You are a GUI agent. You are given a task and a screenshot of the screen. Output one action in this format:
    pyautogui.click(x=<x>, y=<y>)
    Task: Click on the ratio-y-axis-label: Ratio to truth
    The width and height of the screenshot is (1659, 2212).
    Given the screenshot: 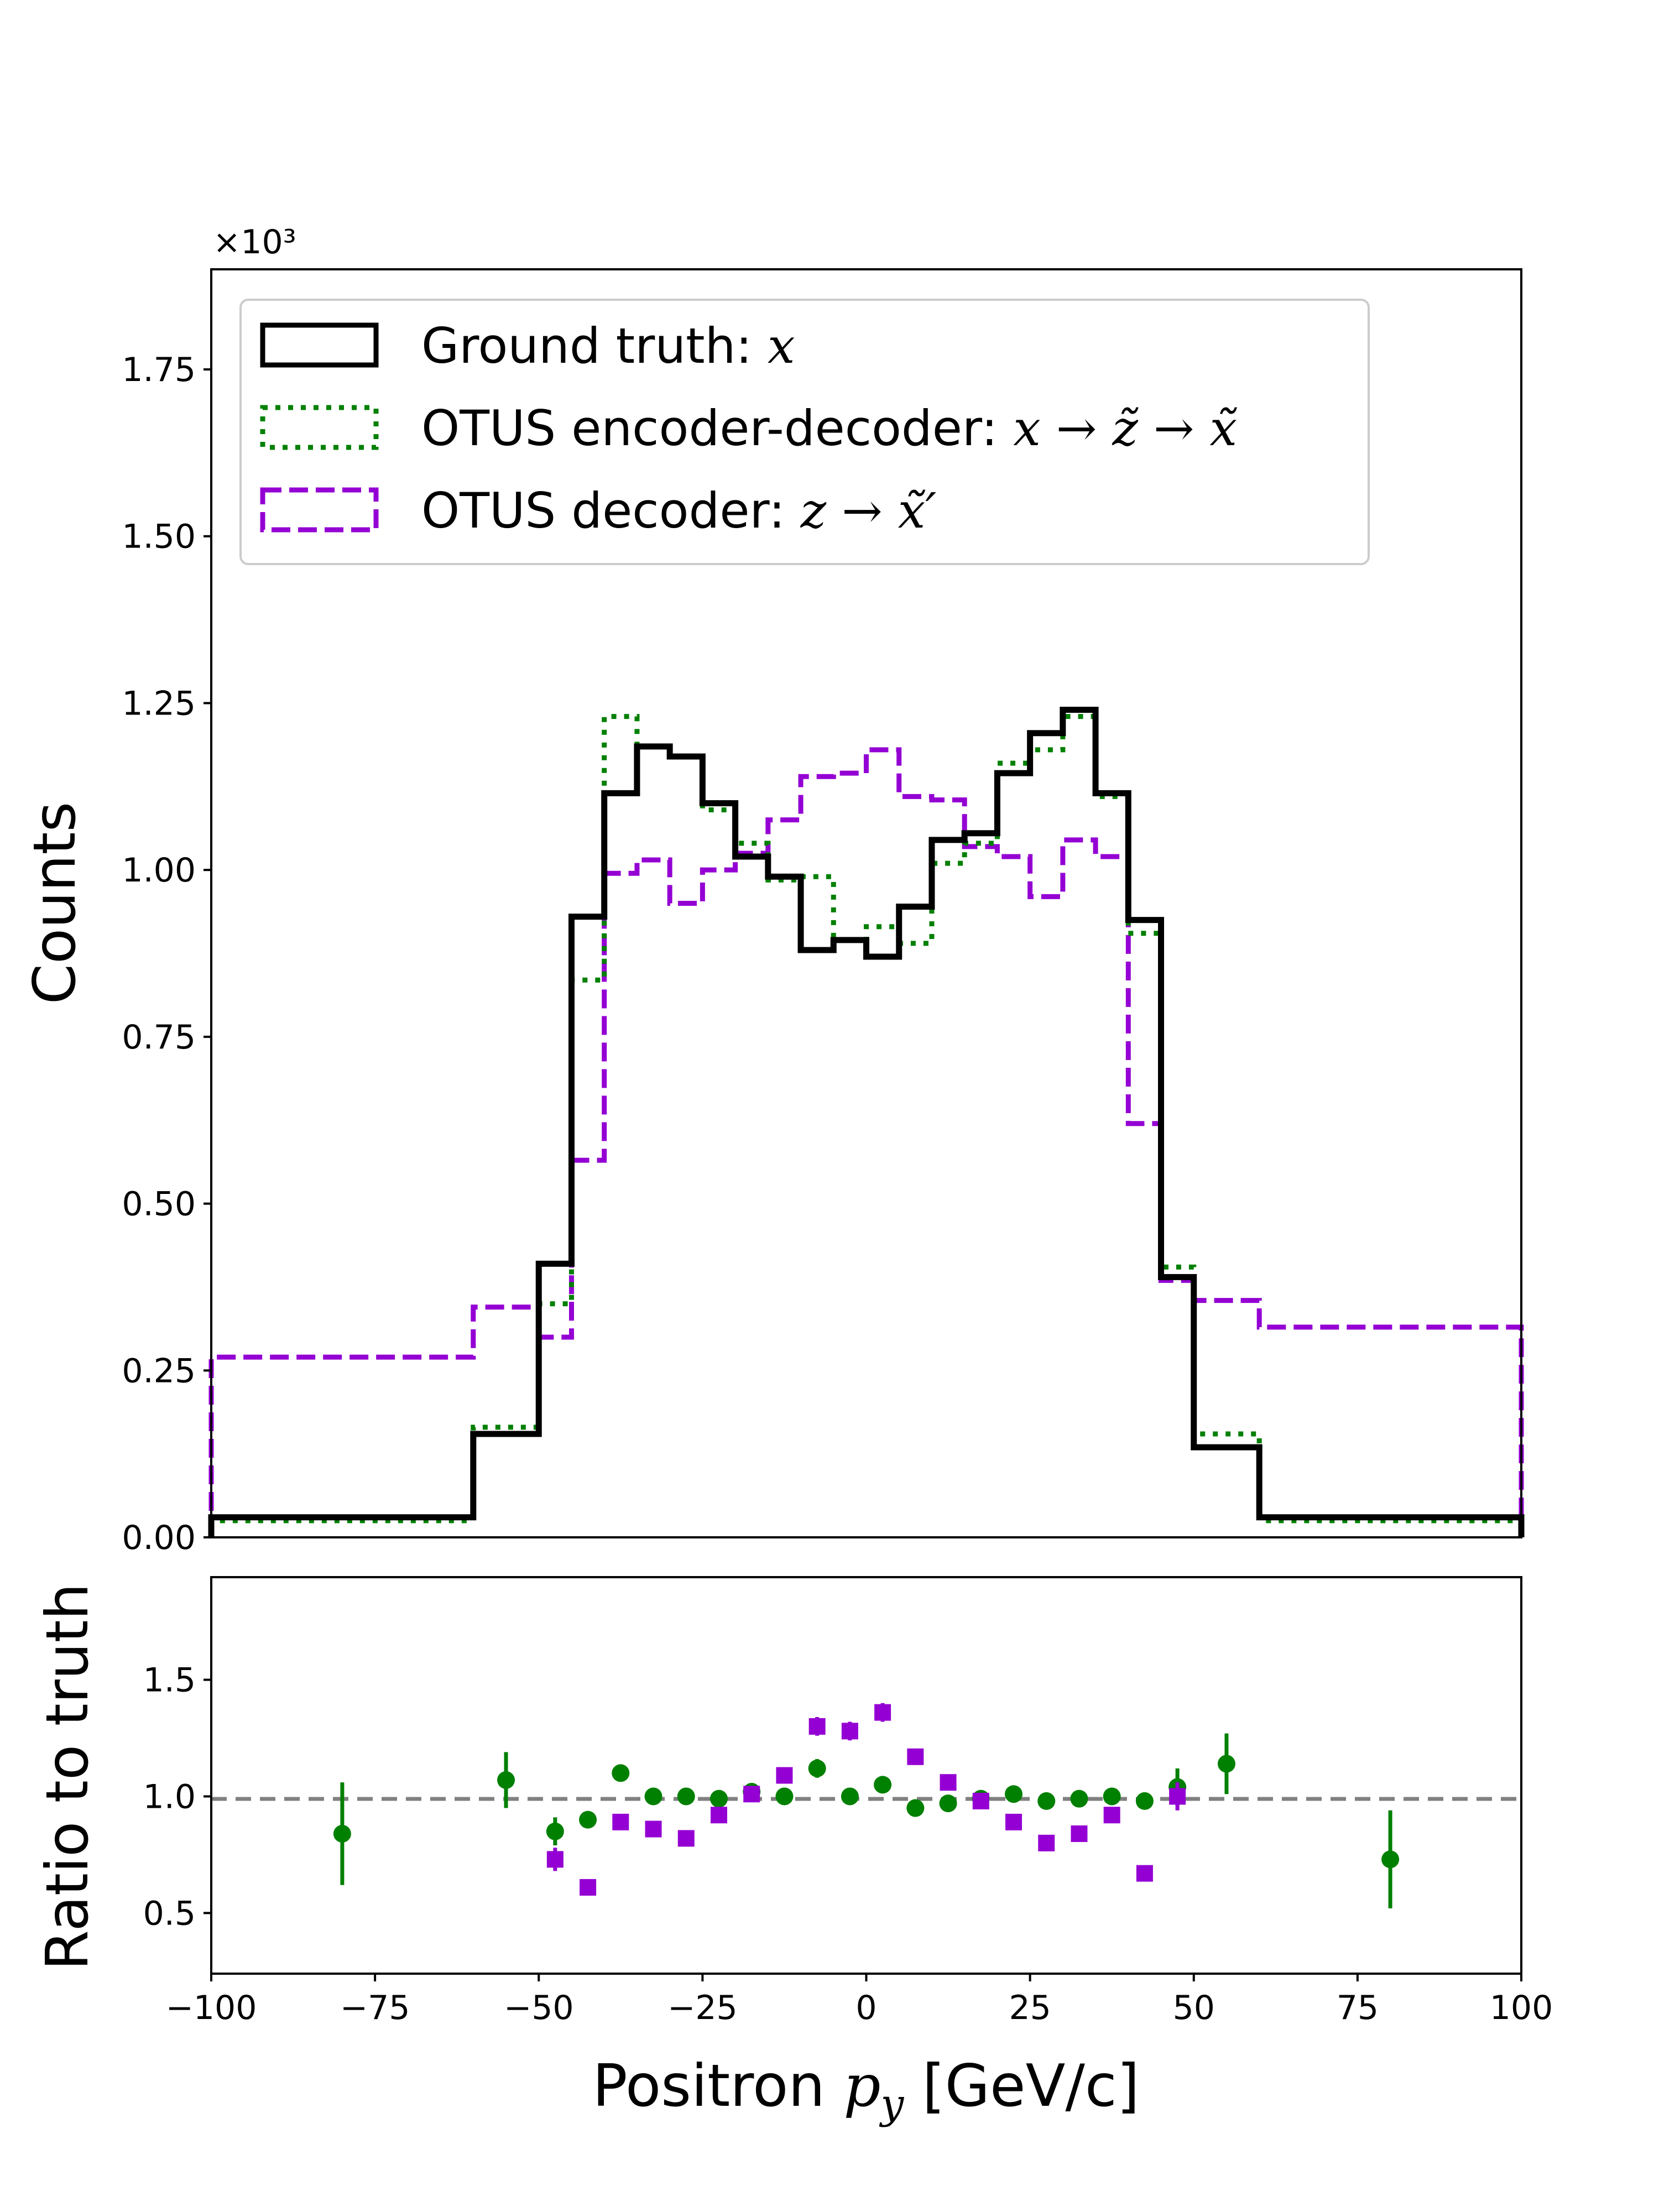 What is the action you would take?
    pyautogui.click(x=67, y=1777)
    